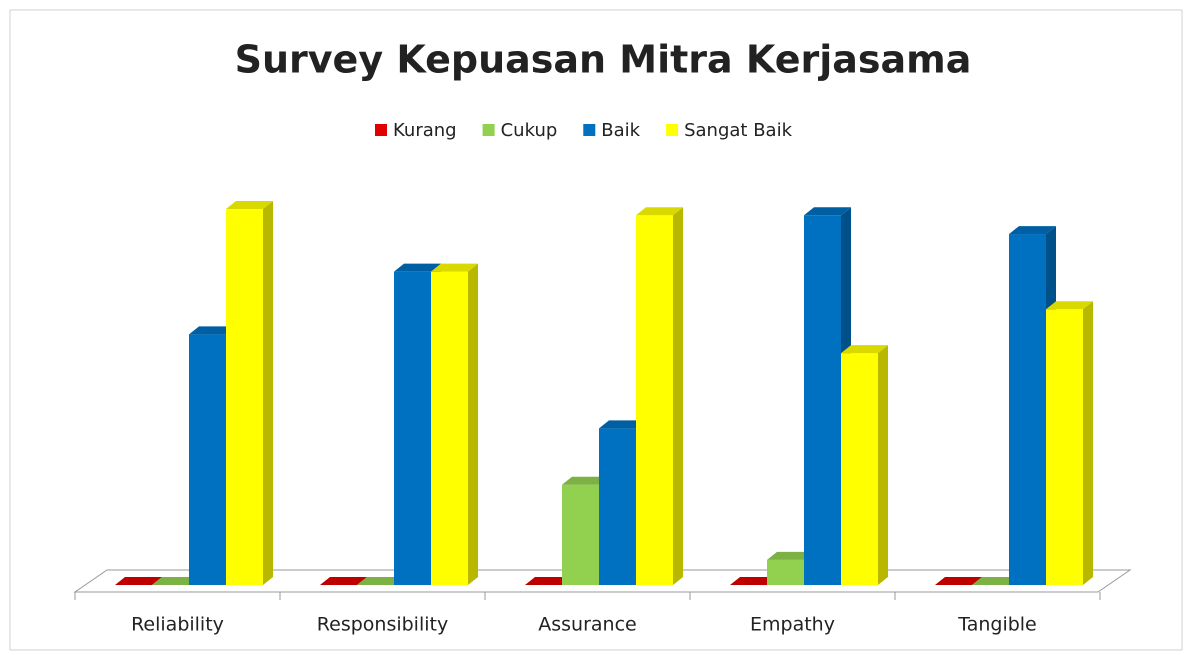  What do you see at coordinates (603, 60) in the screenshot?
I see `chart-title: Survey Kepuasan Mitra Kerjasama` at bounding box center [603, 60].